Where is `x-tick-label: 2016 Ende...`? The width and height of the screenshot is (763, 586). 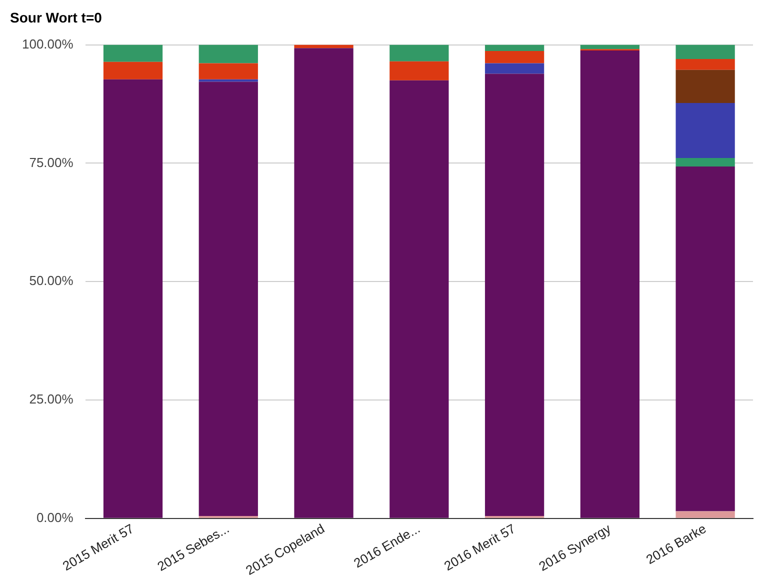
x-tick-label: 2016 Ende... is located at coordinates (386, 545).